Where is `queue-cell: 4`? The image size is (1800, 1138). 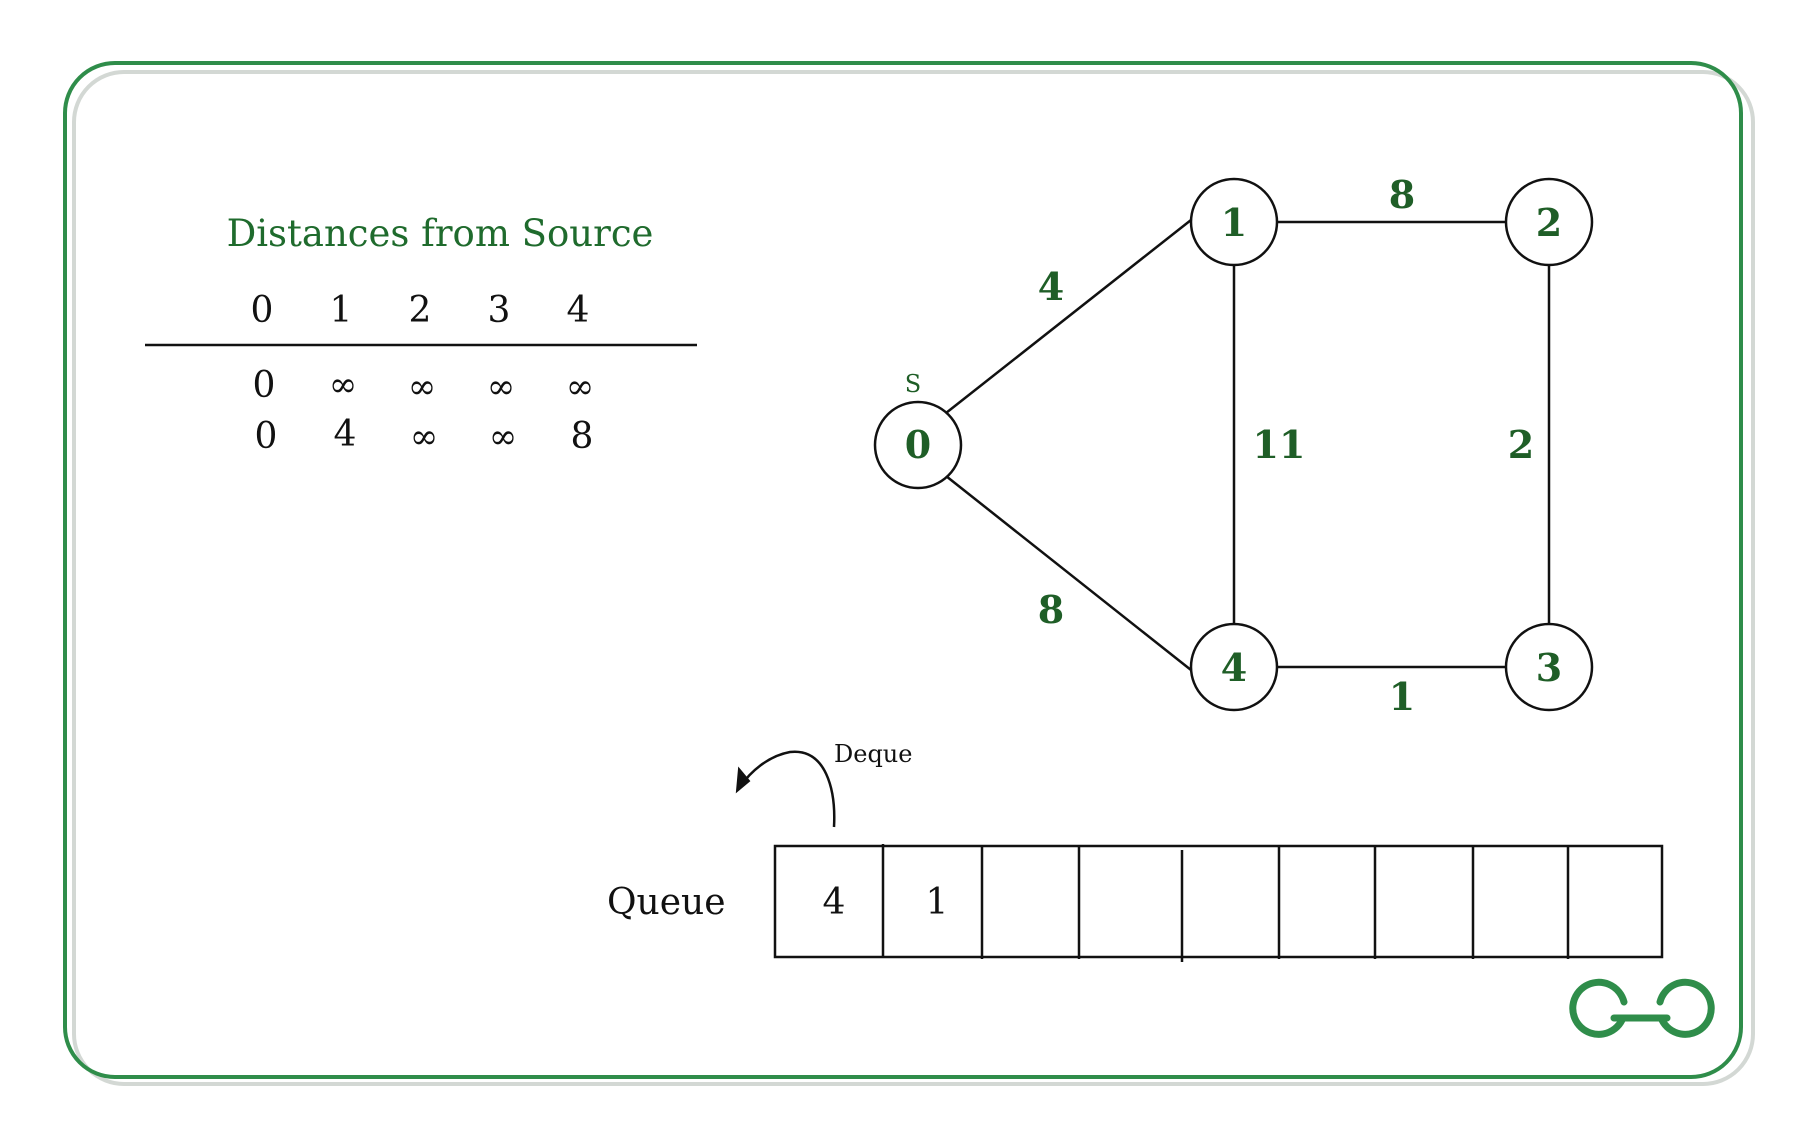 queue-cell: 4 is located at coordinates (834, 902).